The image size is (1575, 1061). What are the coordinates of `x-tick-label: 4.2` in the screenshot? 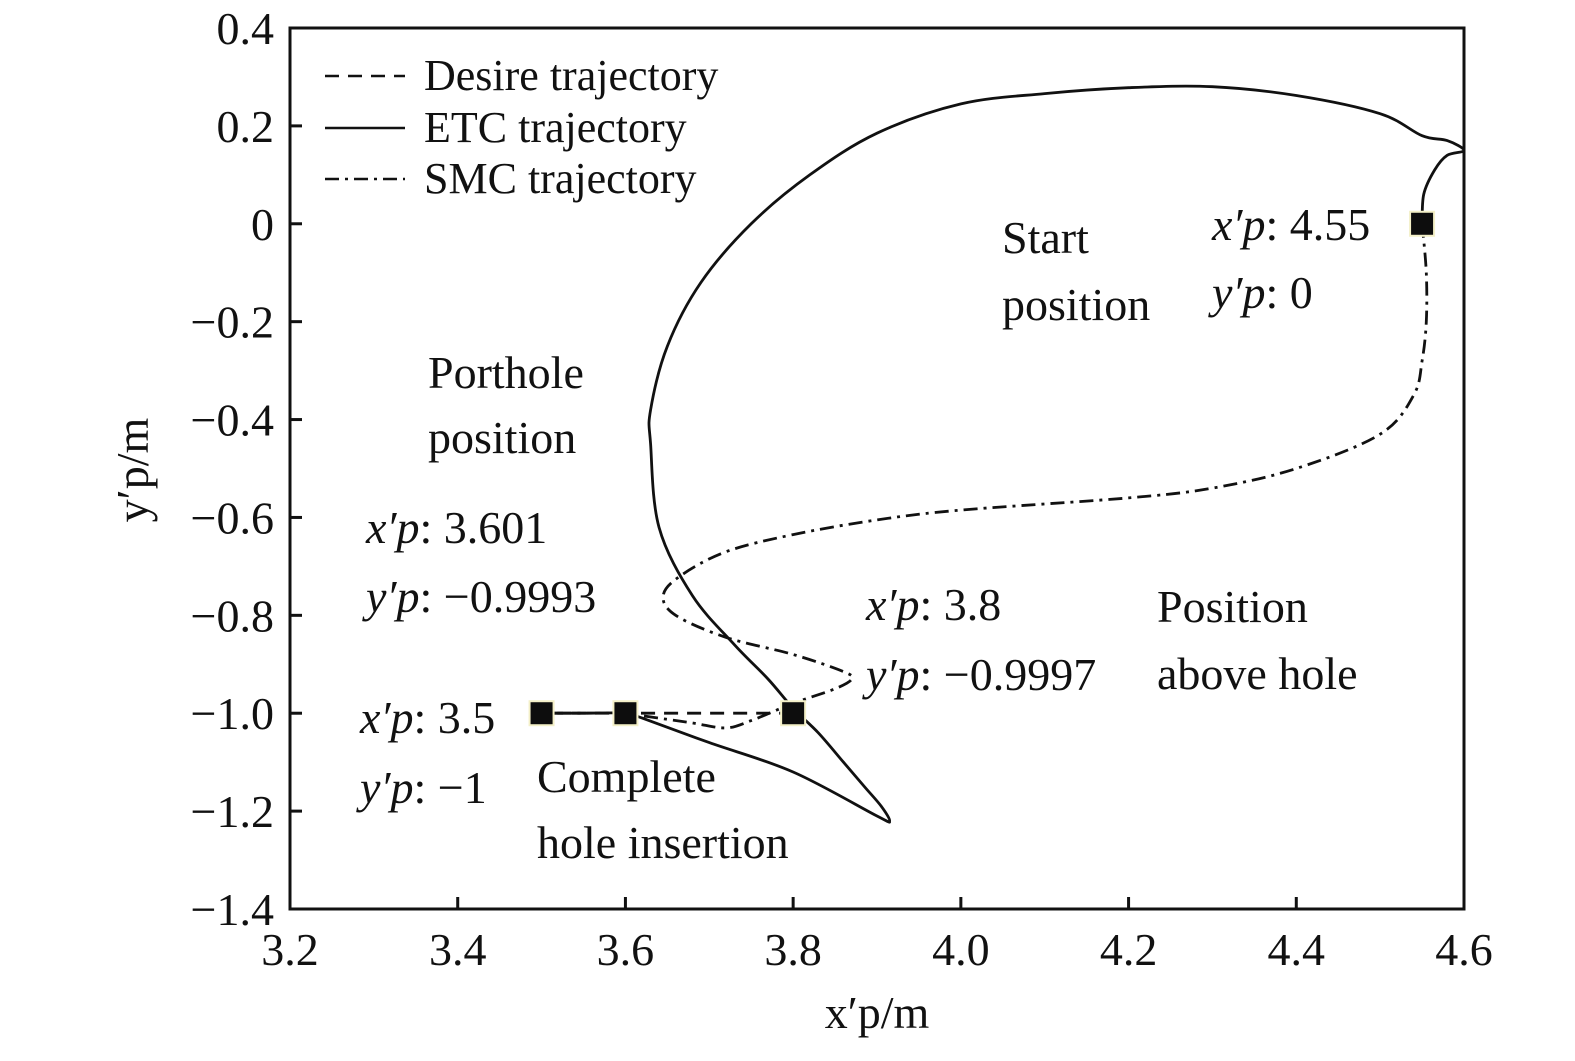 It's located at (1129, 949).